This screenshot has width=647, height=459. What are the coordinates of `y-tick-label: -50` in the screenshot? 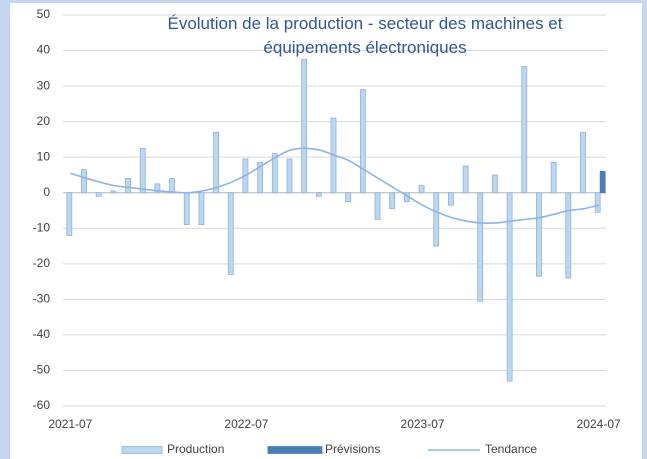 It's located at (42, 370).